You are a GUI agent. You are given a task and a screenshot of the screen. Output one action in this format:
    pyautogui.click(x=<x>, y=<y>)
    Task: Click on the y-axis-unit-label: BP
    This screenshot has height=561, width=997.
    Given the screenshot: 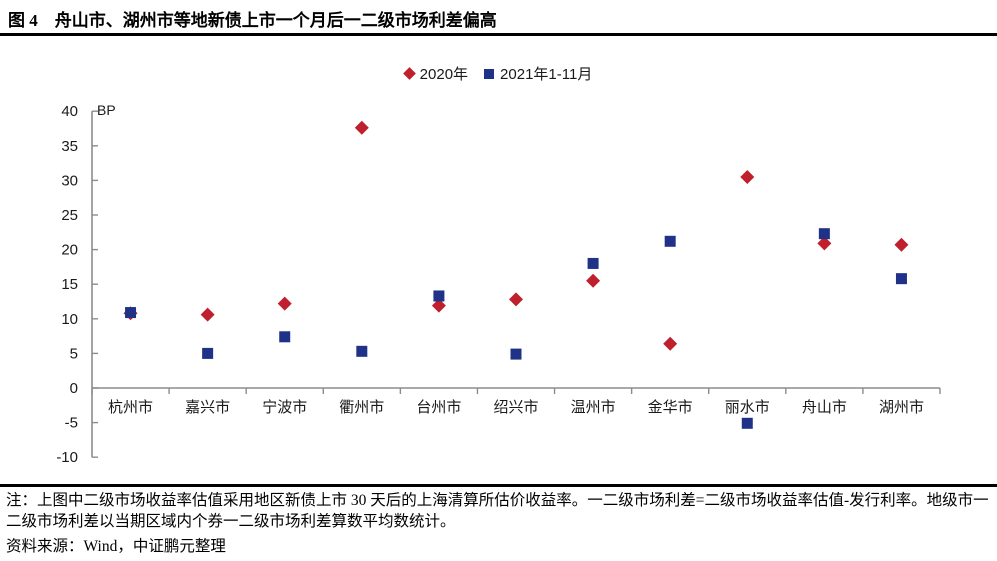 What is the action you would take?
    pyautogui.click(x=106, y=110)
    